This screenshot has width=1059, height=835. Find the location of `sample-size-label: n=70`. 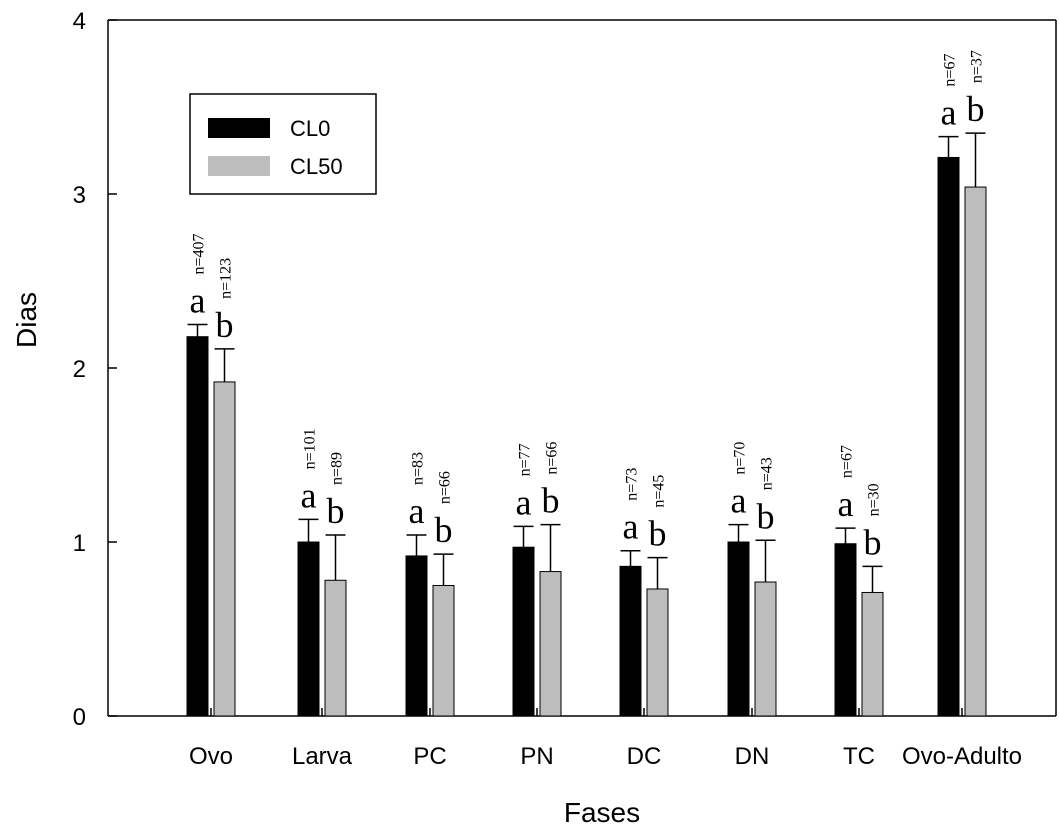

sample-size-label: n=70 is located at coordinates (740, 458).